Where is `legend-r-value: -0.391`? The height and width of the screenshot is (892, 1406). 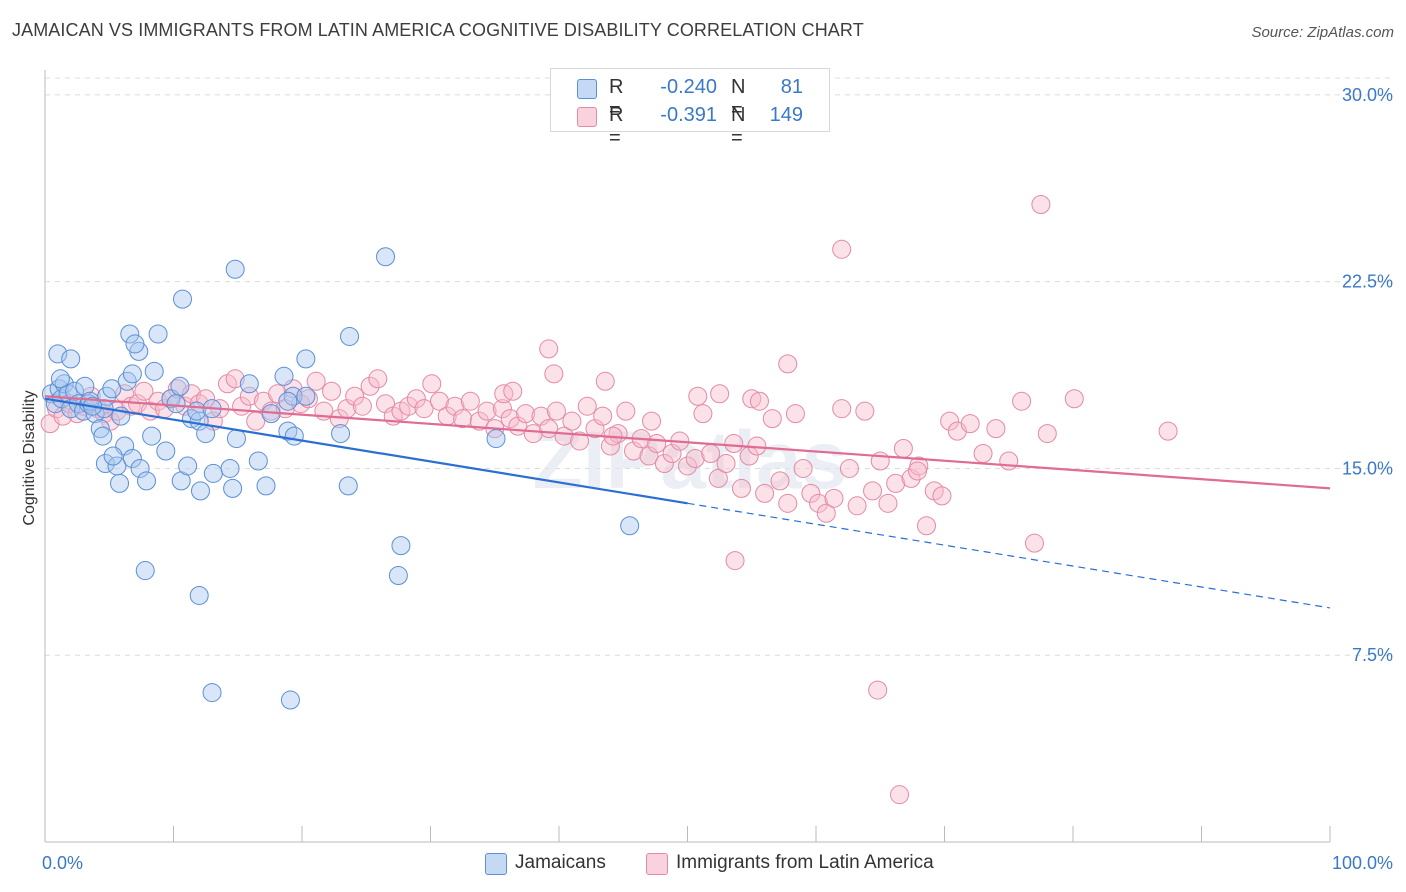 legend-r-value: -0.391 is located at coordinates (688, 115).